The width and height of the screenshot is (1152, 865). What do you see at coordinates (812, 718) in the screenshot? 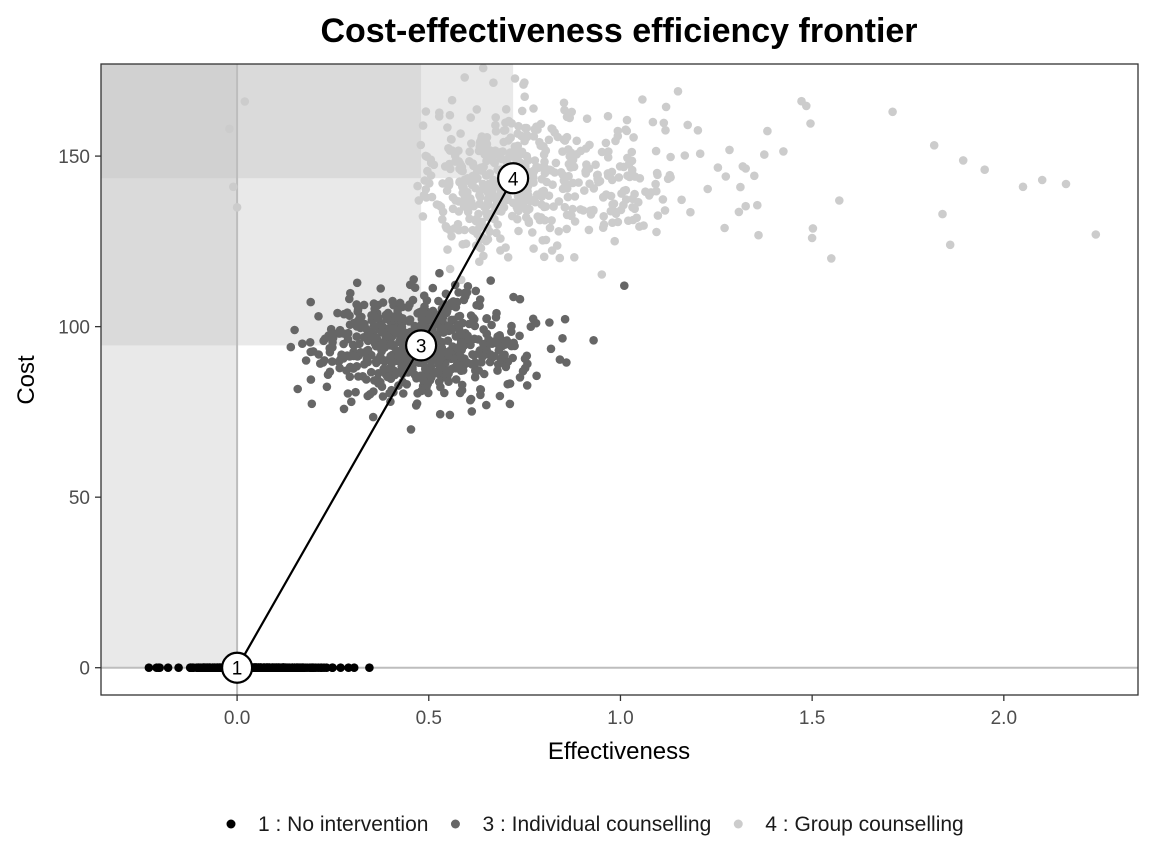
I see `x-tick-label: 1.5` at bounding box center [812, 718].